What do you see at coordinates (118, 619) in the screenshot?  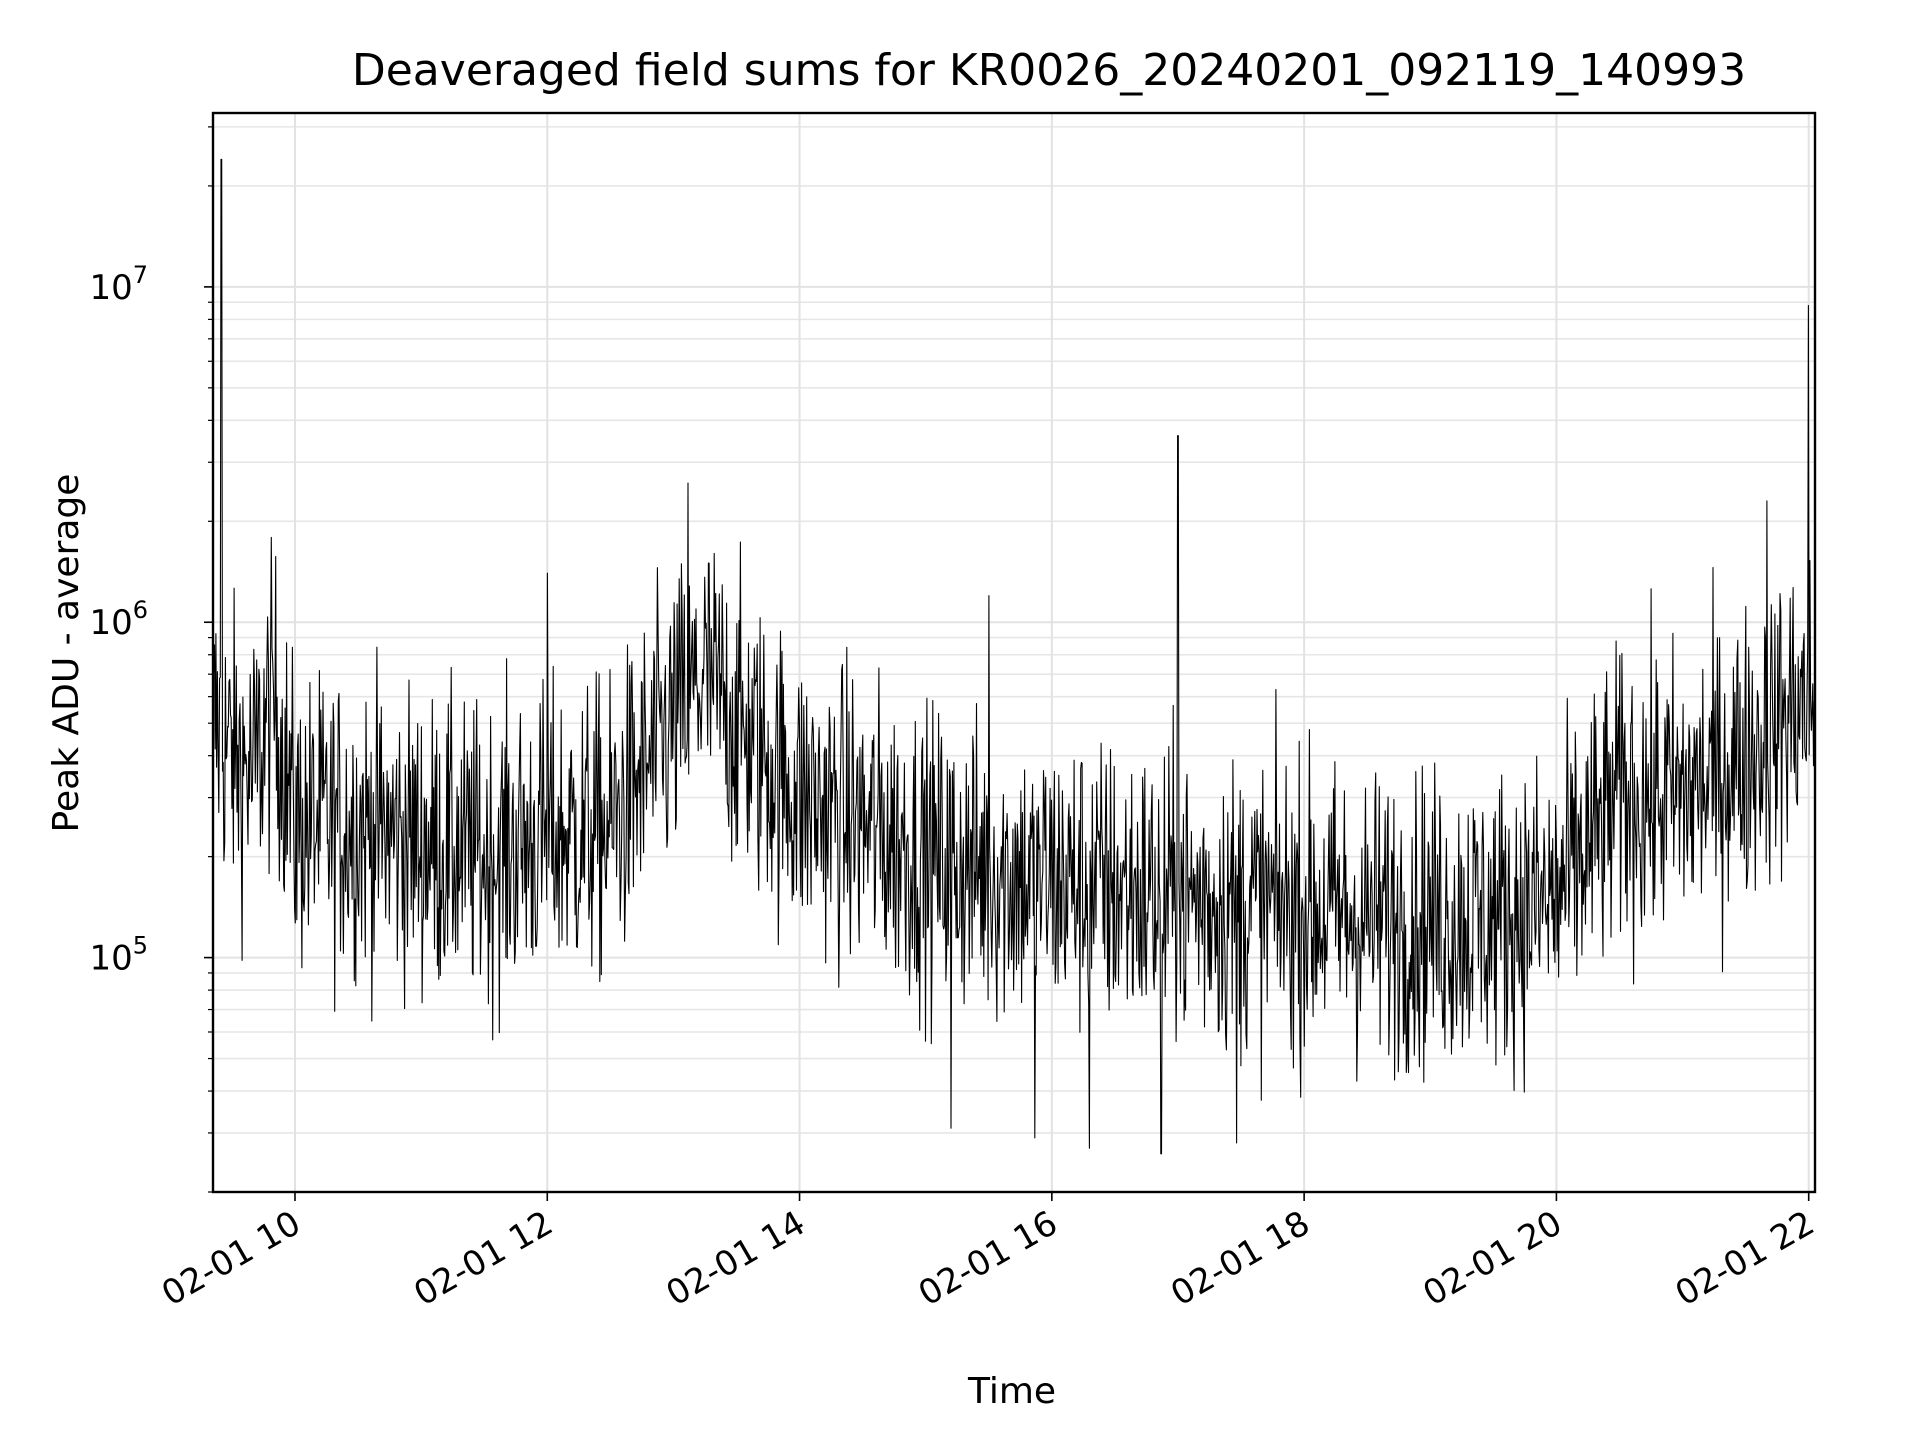 I see `y-tick-label: 10⁶` at bounding box center [118, 619].